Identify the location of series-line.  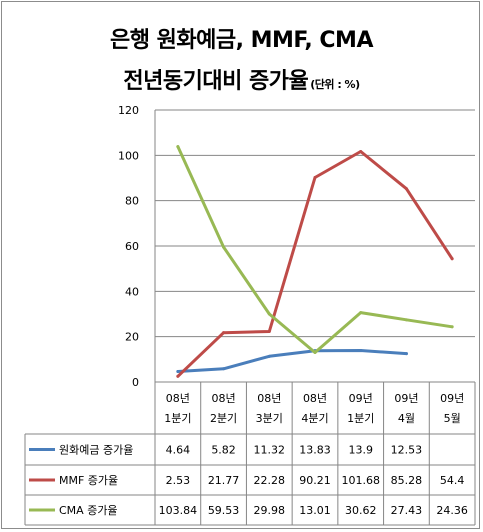
(292, 361).